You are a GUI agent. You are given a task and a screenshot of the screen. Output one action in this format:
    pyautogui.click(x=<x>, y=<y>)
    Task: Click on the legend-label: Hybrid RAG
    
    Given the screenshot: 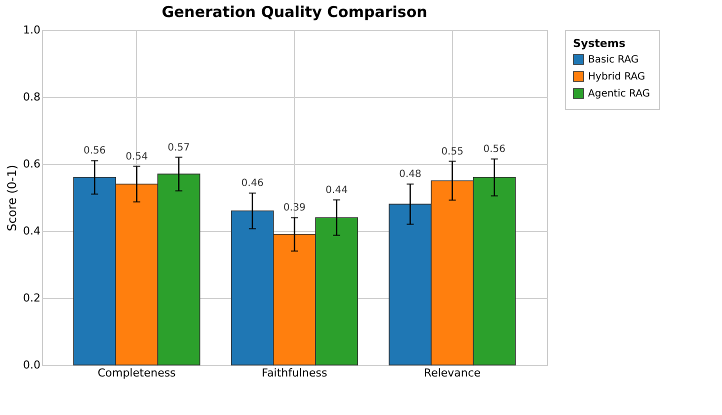 What is the action you would take?
    pyautogui.click(x=617, y=77)
    